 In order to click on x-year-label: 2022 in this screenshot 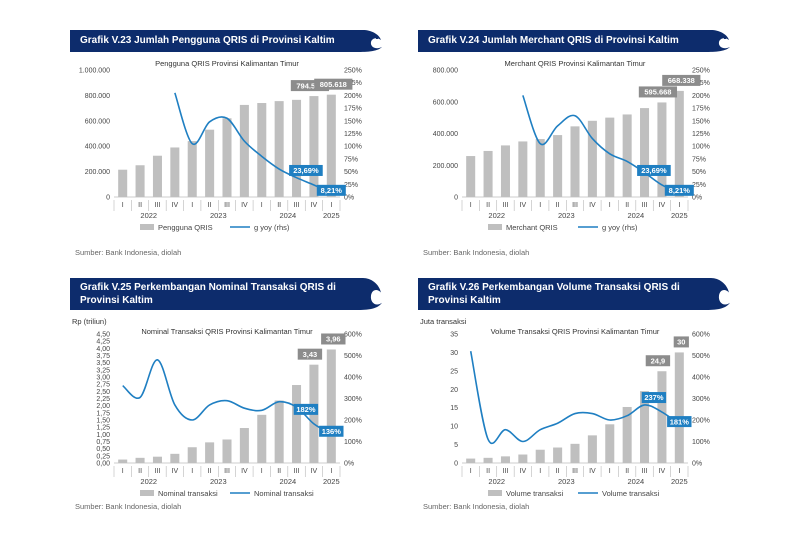, I will do `click(496, 481)`.